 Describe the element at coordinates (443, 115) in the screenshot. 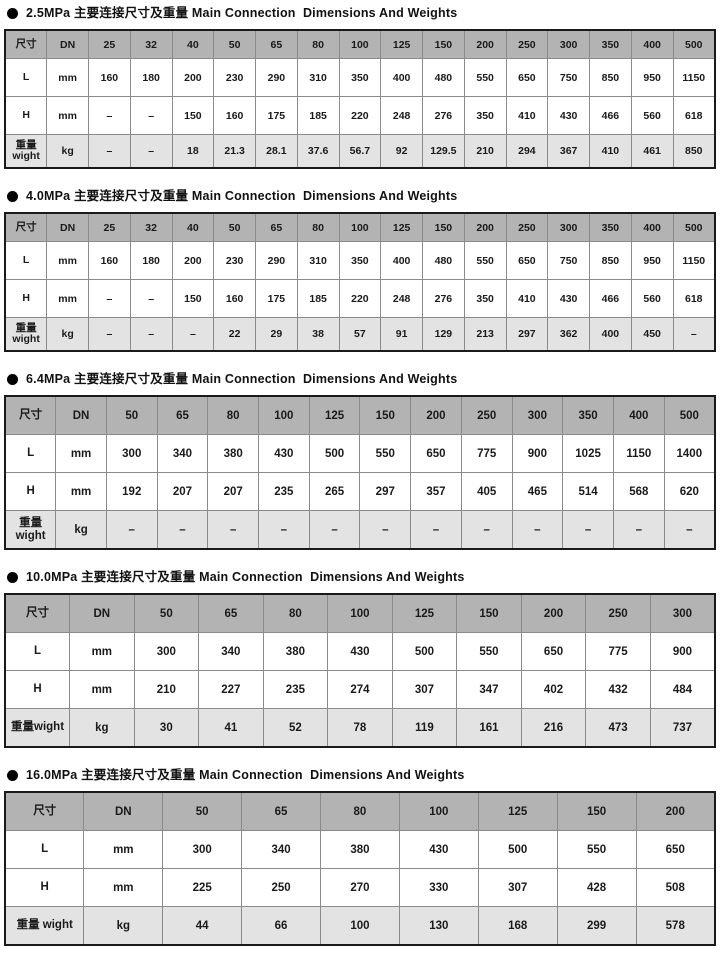

I see `value-cell: 276` at that location.